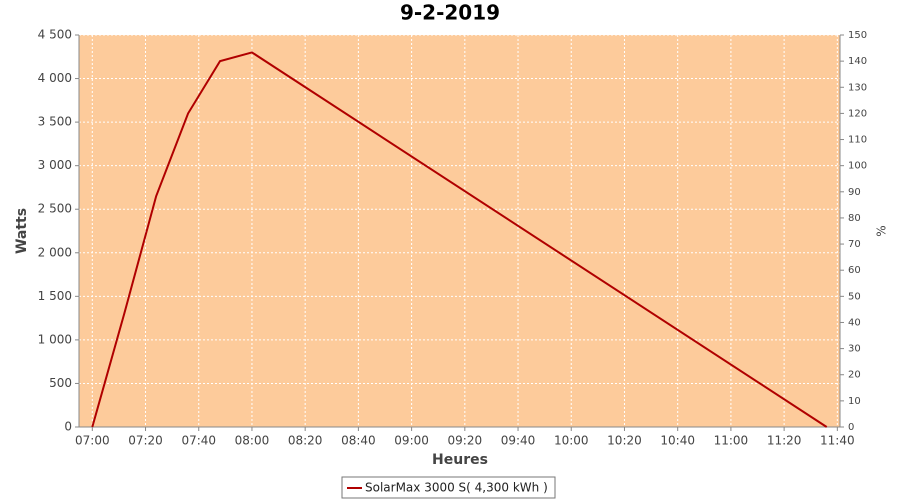 Image resolution: width=900 pixels, height=500 pixels. Describe the element at coordinates (22, 231) in the screenshot. I see `y-axis-label: Watts` at that location.